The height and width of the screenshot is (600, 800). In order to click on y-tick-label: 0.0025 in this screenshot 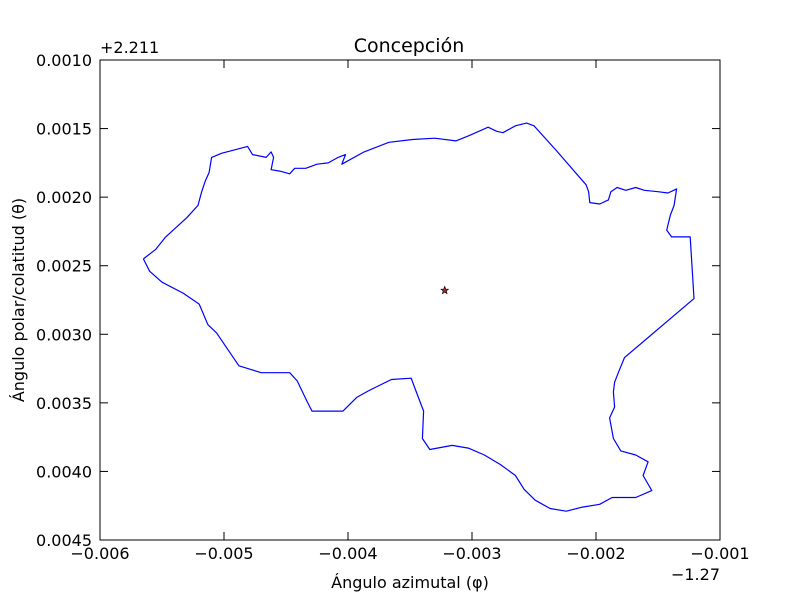, I will do `click(64, 266)`.